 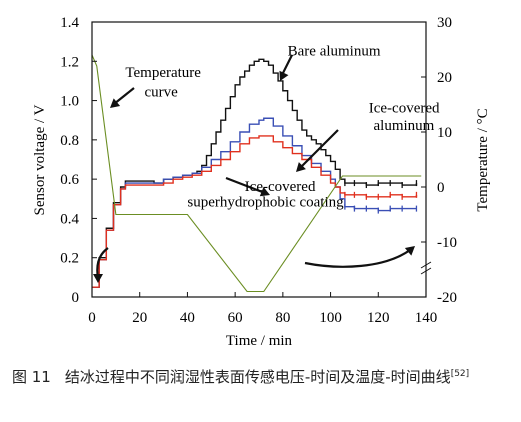 I want to click on x-tick-label: 0, so click(x=92, y=318).